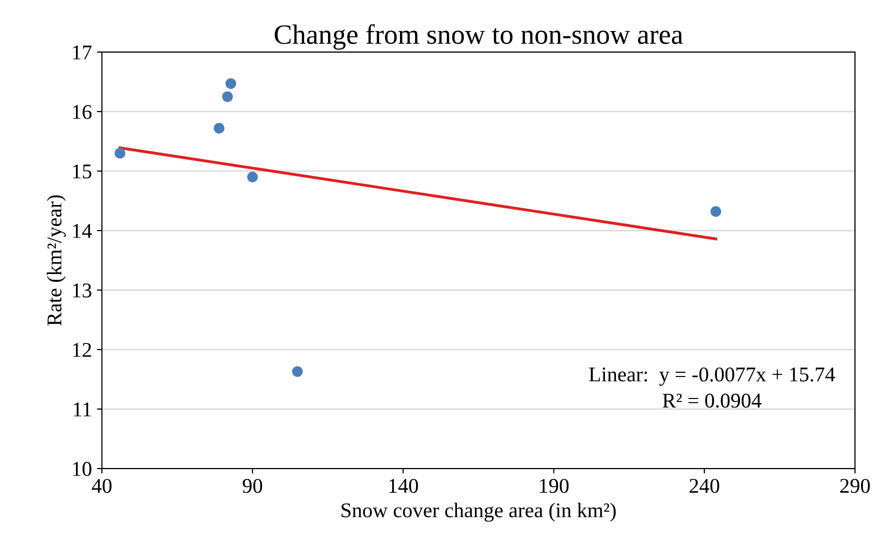 The image size is (886, 548). What do you see at coordinates (82, 111) in the screenshot?
I see `y-tick-label: 16` at bounding box center [82, 111].